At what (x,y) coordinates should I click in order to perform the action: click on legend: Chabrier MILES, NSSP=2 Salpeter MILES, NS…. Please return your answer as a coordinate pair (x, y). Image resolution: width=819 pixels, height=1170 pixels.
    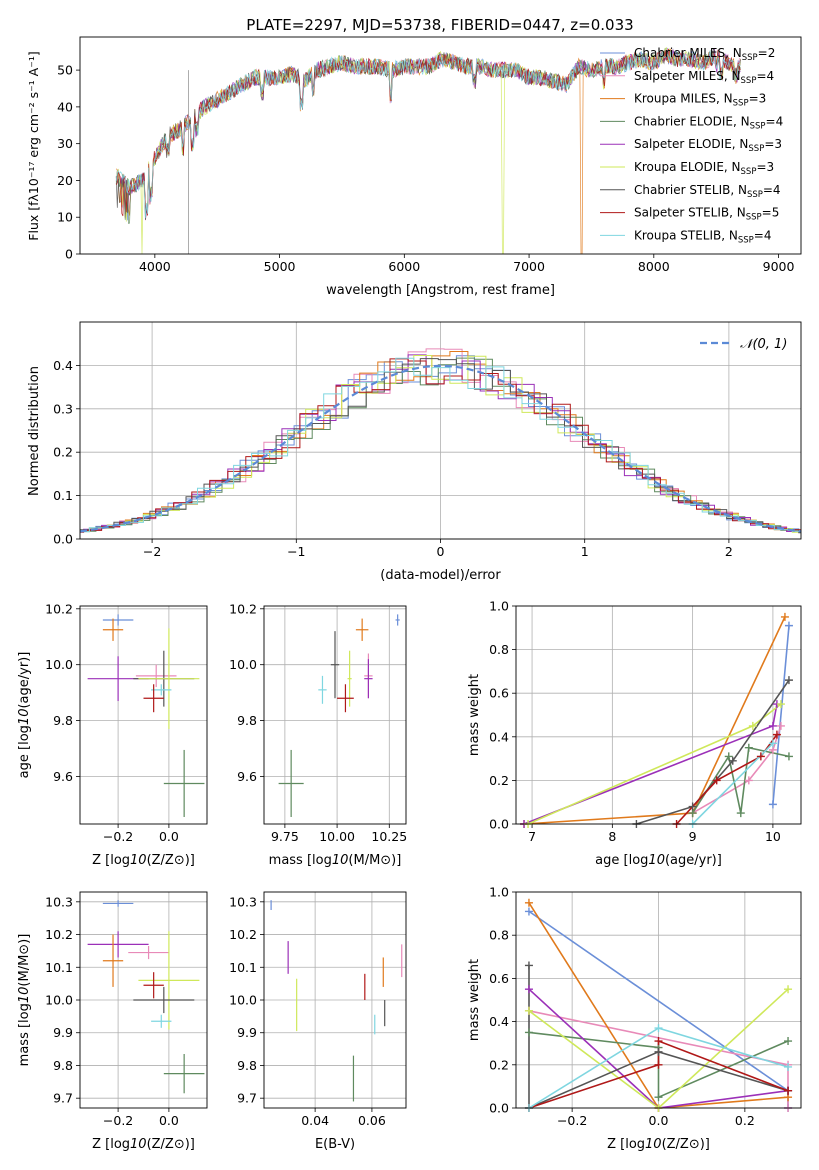
    Looking at the image, I should click on (691, 145).